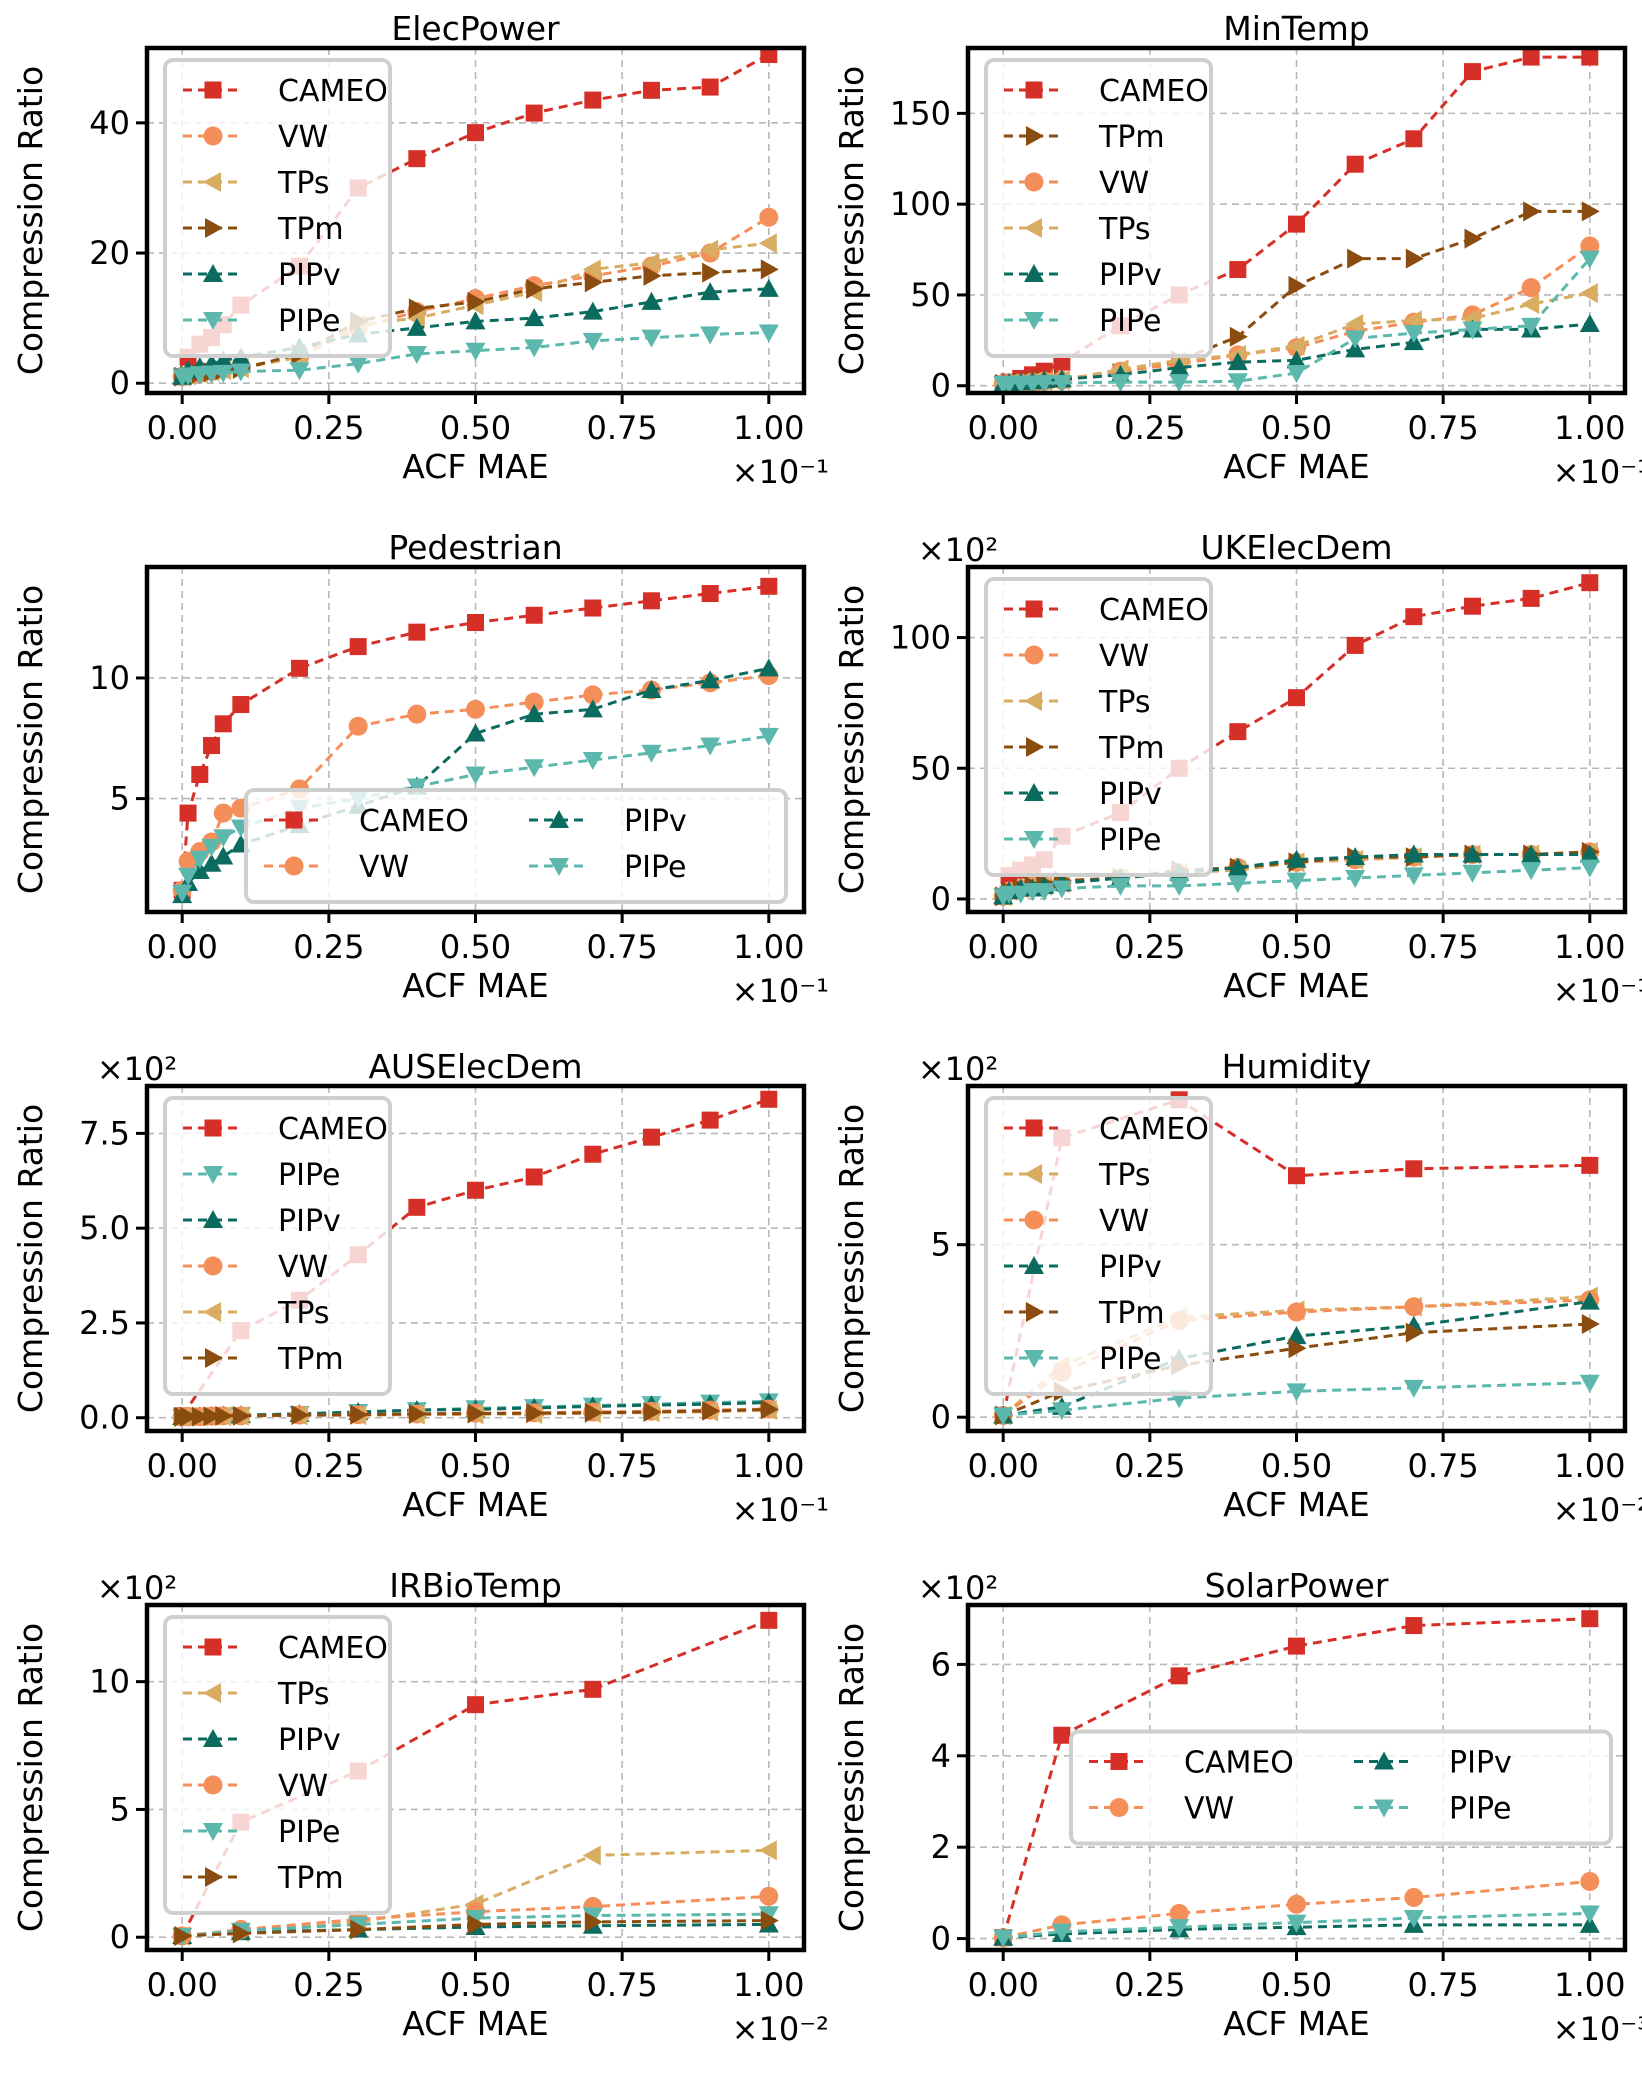 This screenshot has width=1642, height=2076. Describe the element at coordinates (476, 1928) in the screenshot. I see `series-tpm` at that location.